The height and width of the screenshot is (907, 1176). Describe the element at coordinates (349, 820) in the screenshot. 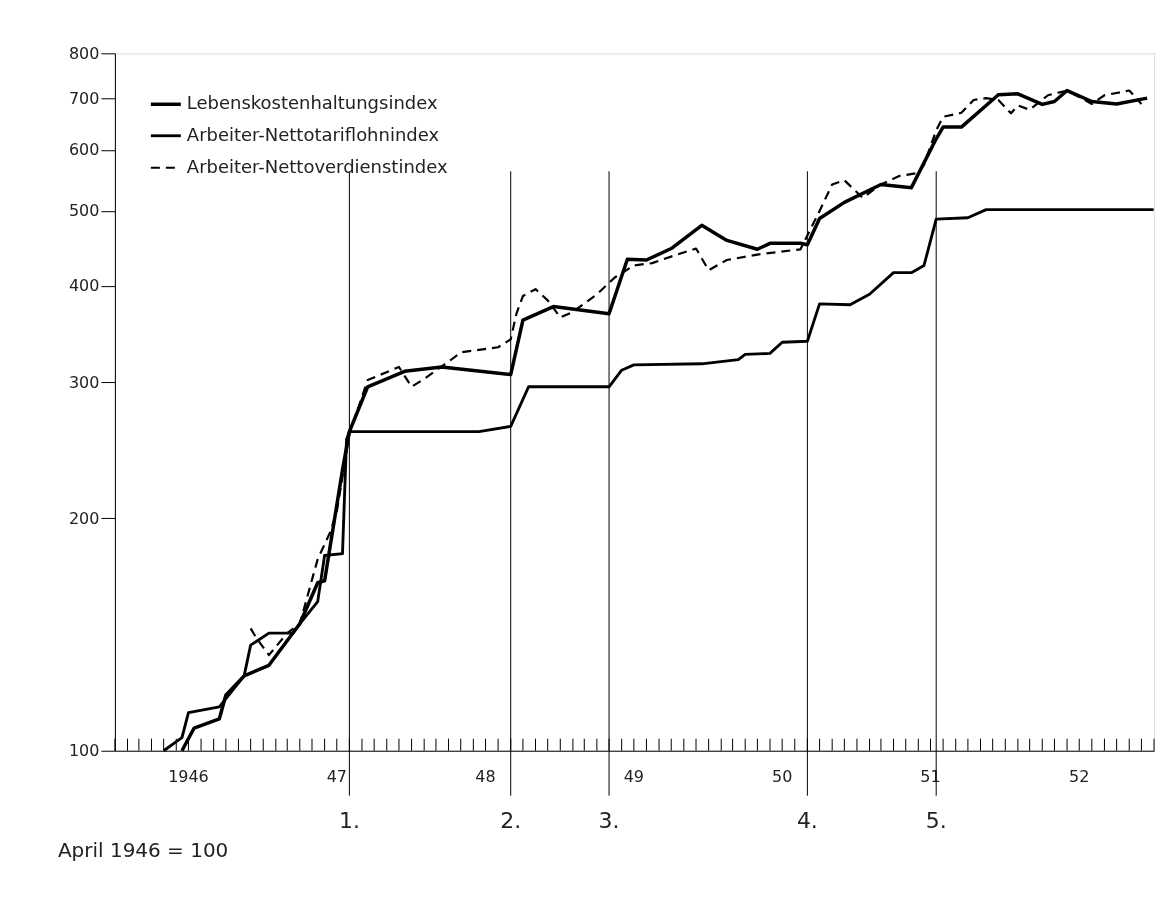

I see `ref-line-label: 1.` at that location.